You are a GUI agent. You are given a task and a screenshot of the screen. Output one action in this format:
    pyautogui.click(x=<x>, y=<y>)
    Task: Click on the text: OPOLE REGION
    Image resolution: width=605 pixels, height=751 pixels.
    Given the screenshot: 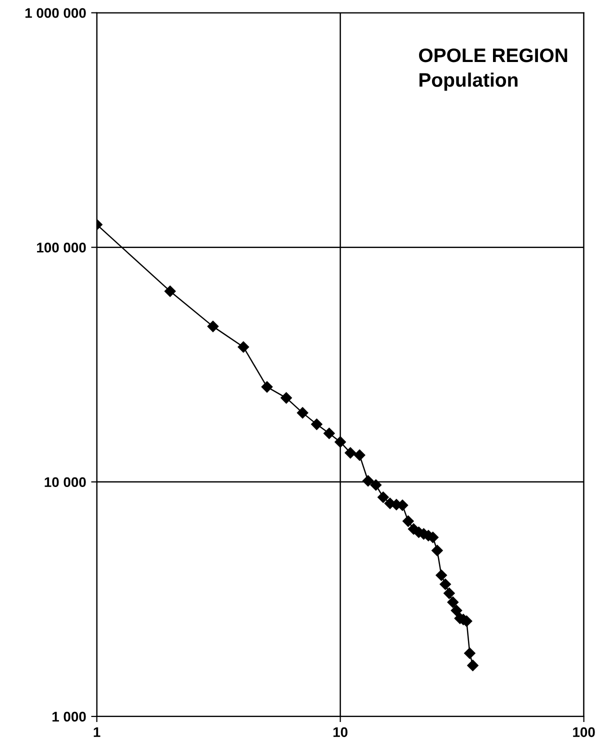 What is the action you would take?
    pyautogui.click(x=493, y=55)
    